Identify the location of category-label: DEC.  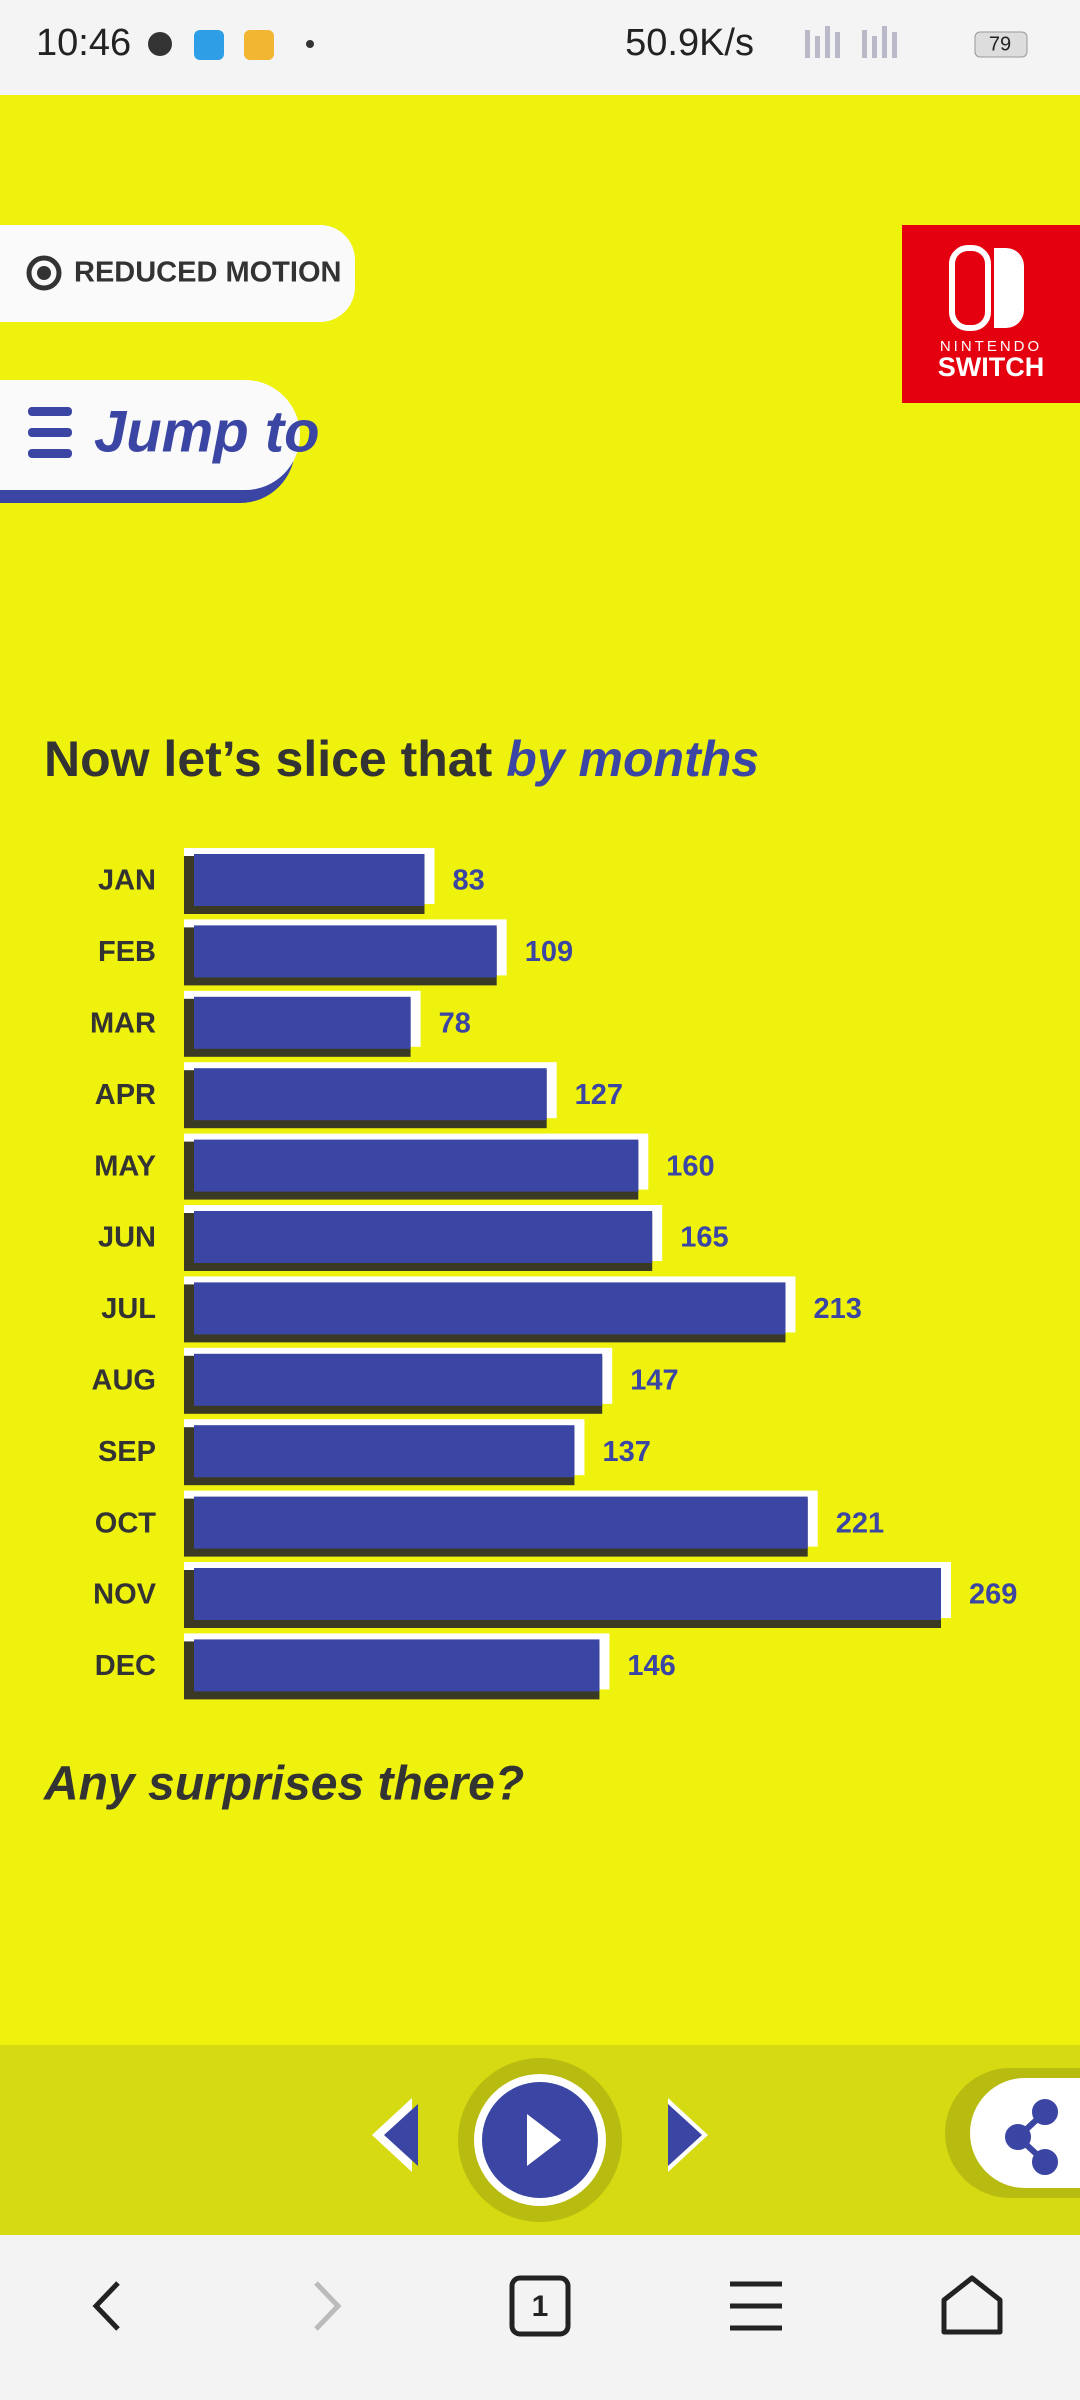
(125, 1666).